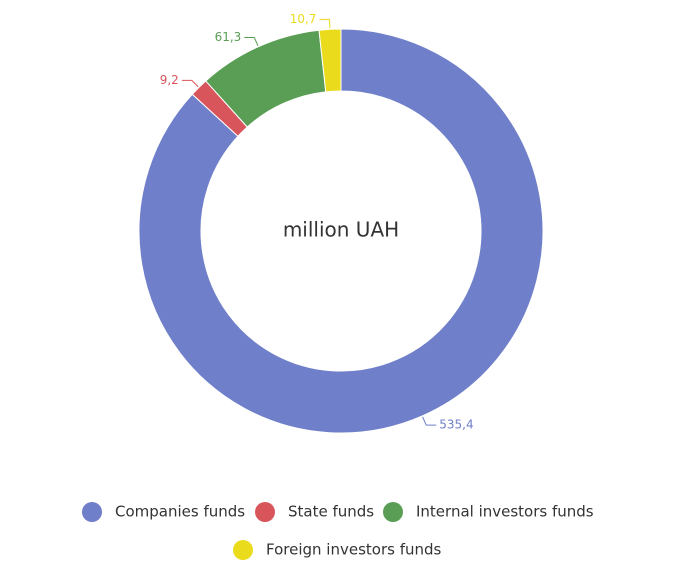 The height and width of the screenshot is (572, 680). I want to click on center-label: million UAH, so click(341, 230).